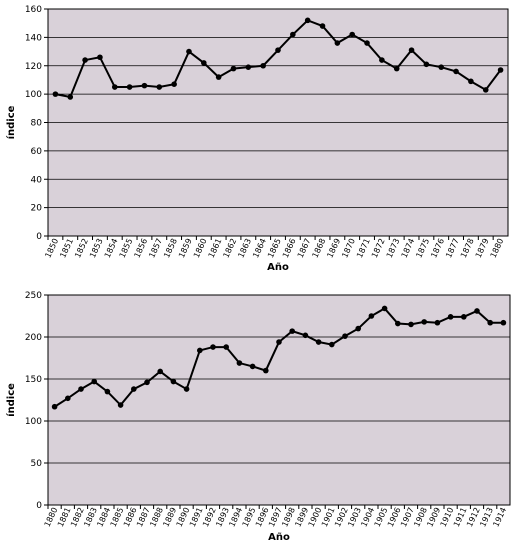 Image resolution: width=517 pixels, height=550 pixels. I want to click on y-tick-label: 150, so click(33, 380).